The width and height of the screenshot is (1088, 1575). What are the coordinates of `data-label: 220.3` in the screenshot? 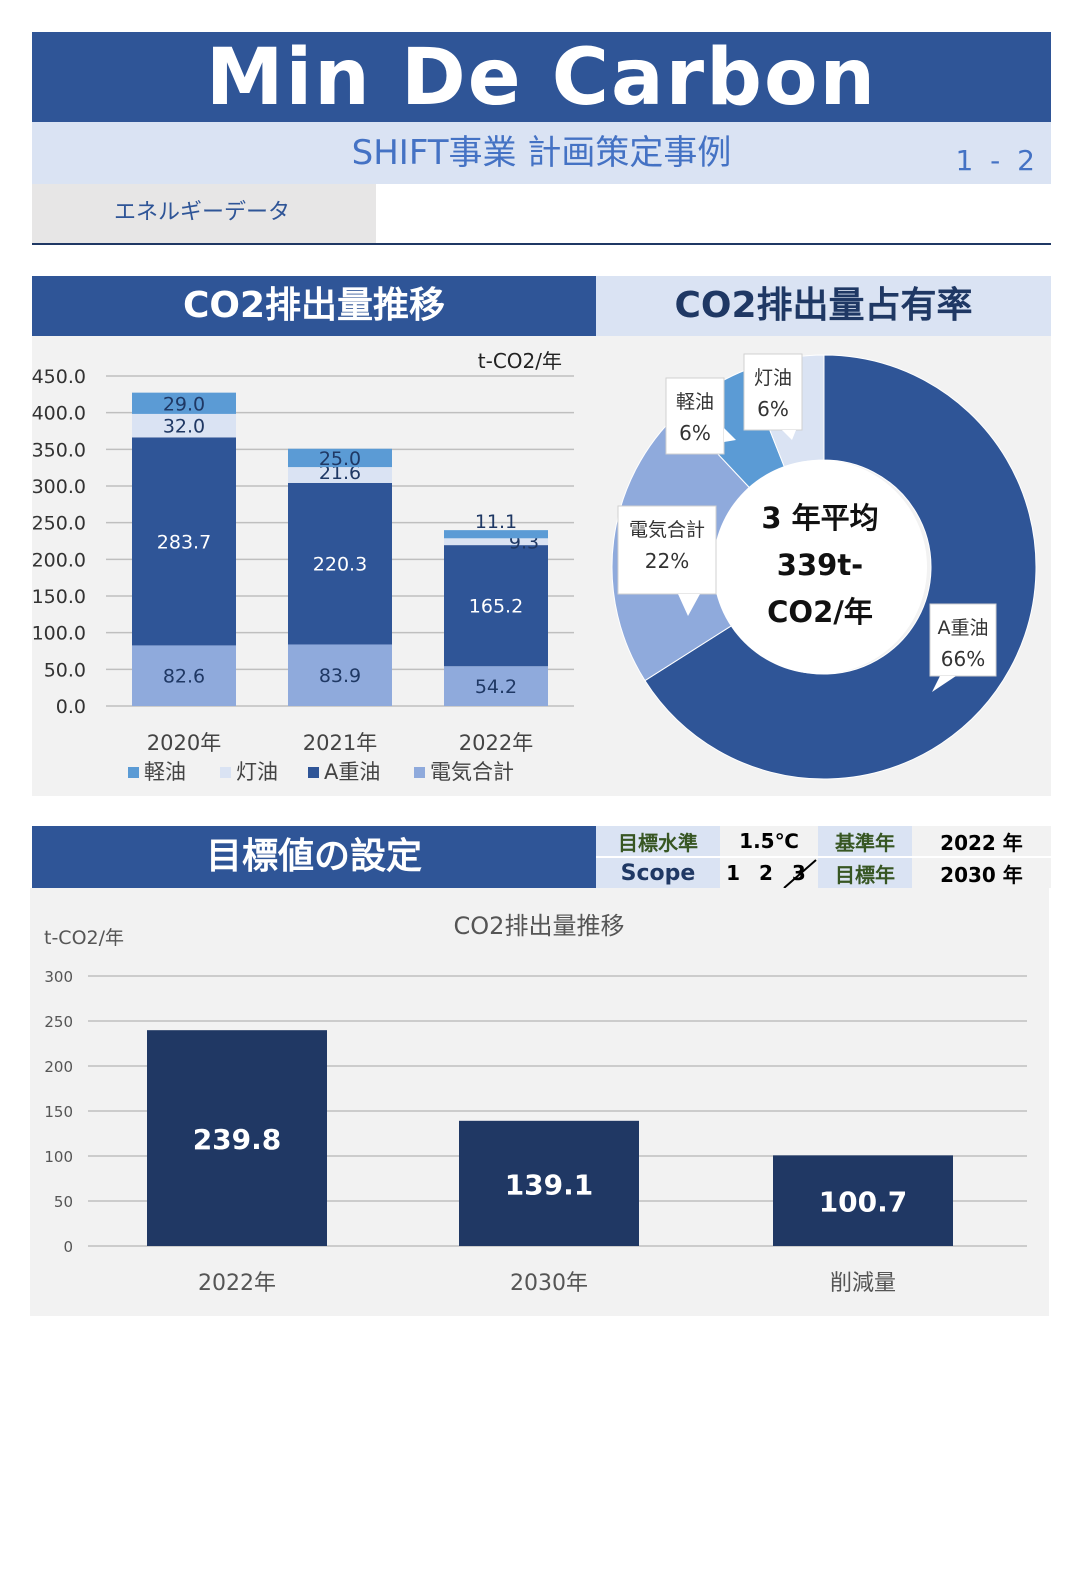 It's located at (340, 565).